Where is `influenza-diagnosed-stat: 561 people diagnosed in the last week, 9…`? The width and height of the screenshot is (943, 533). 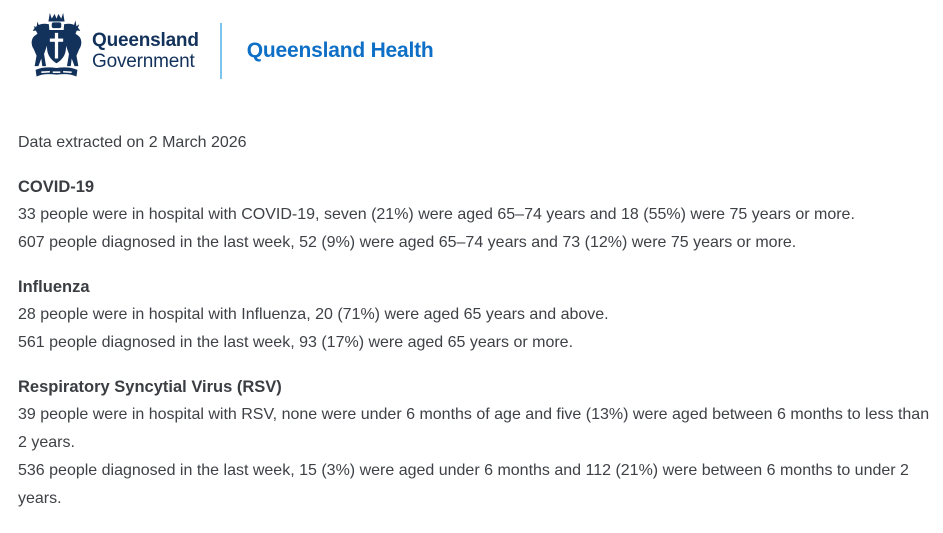 influenza-diagnosed-stat: 561 people diagnosed in the last week, 9… is located at coordinates (296, 342).